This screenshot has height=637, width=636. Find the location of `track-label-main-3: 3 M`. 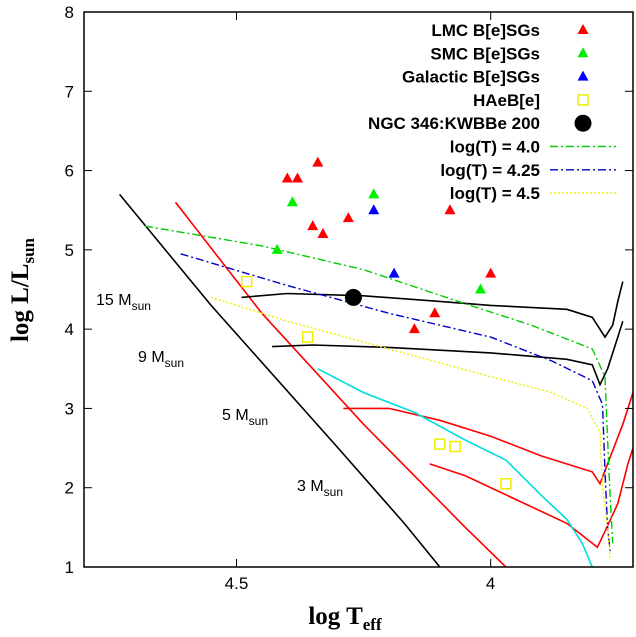

track-label-main-3: 3 M is located at coordinates (310, 486).